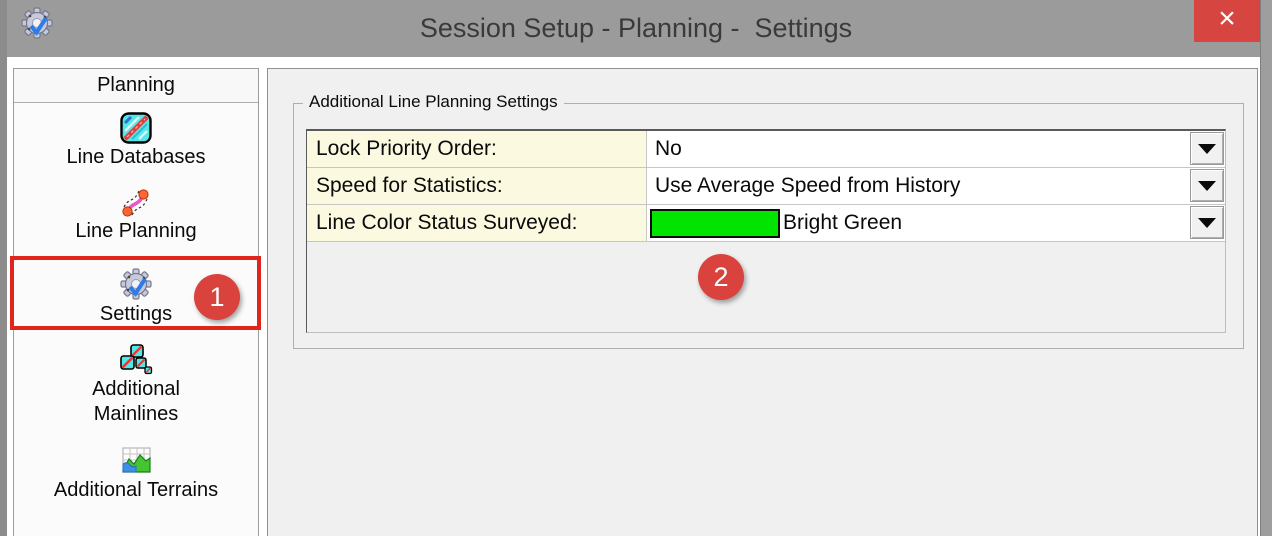 This screenshot has height=536, width=1272. Describe the element at coordinates (136, 128) in the screenshot. I see `line-databases-icon` at that location.